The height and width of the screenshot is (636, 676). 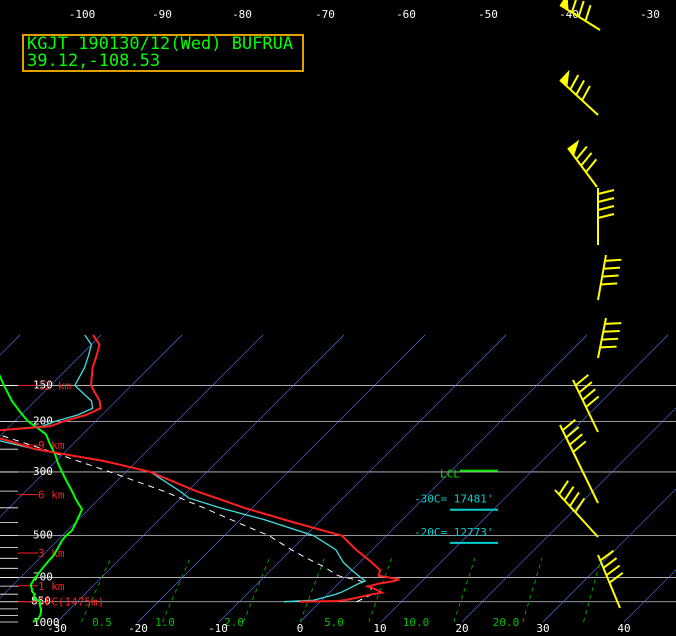 I want to click on upper-axis-tick: -80, so click(x=242, y=14).